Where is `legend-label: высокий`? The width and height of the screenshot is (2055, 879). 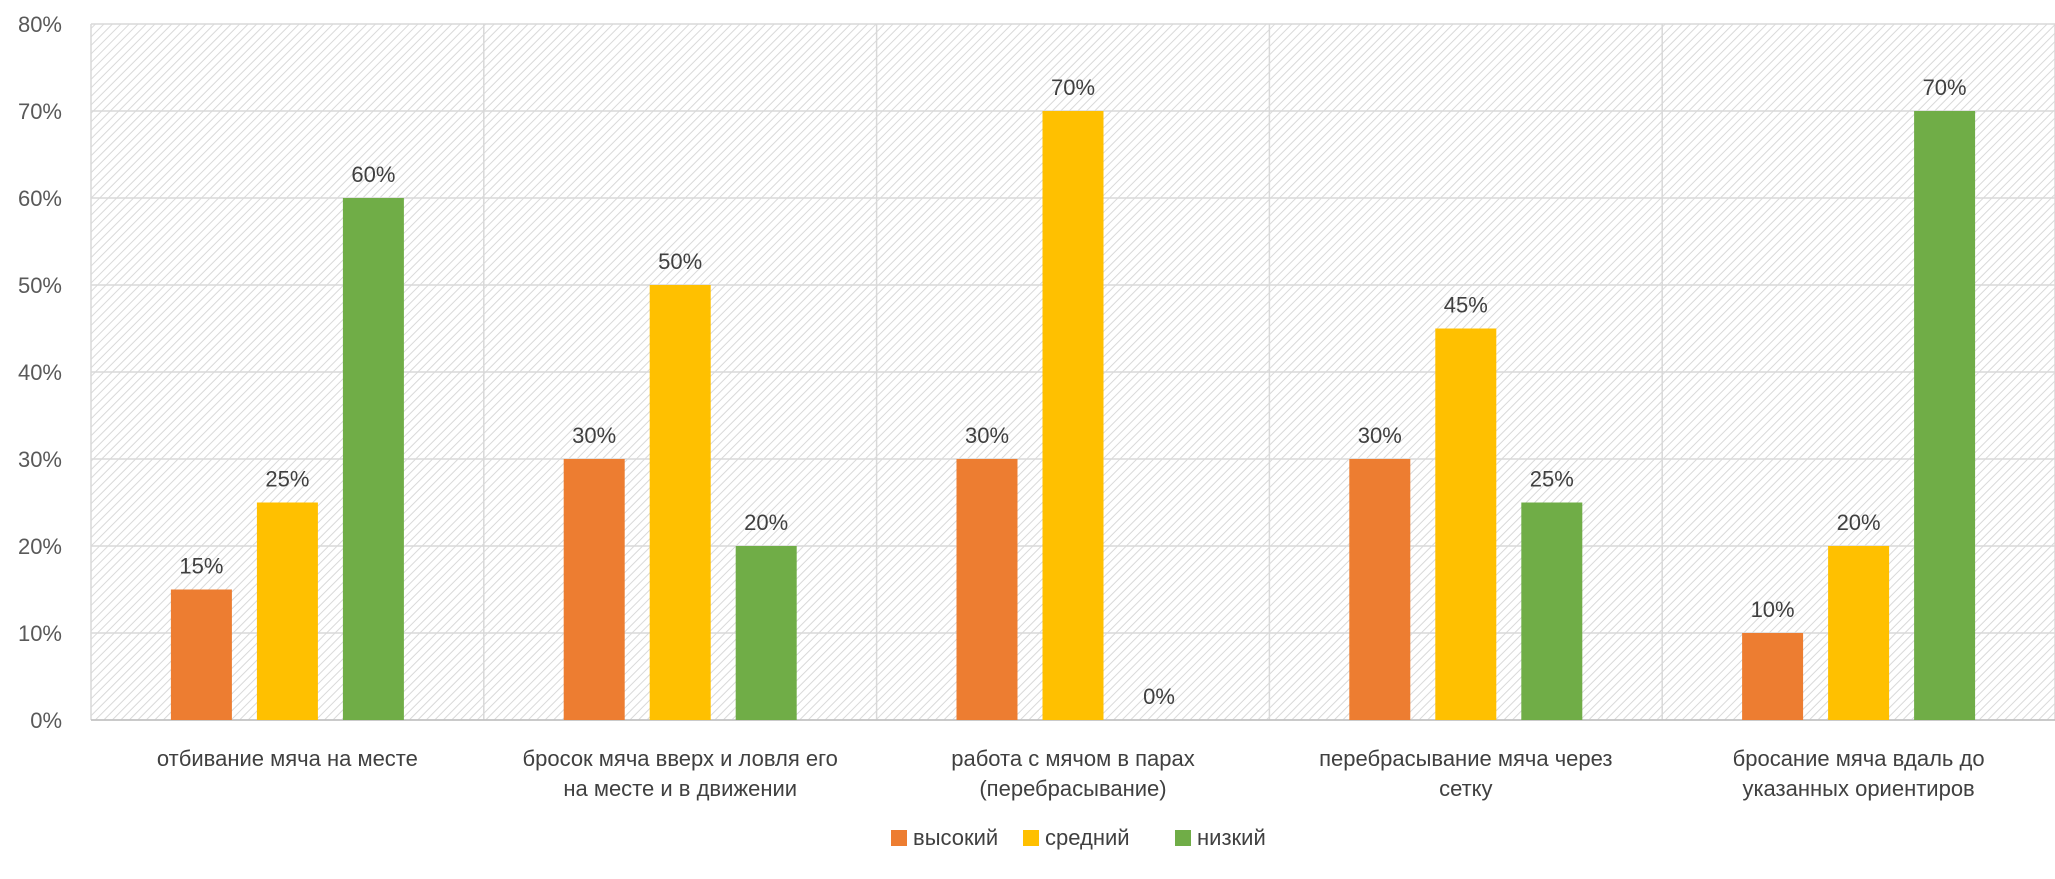
legend-label: высокий is located at coordinates (955, 837).